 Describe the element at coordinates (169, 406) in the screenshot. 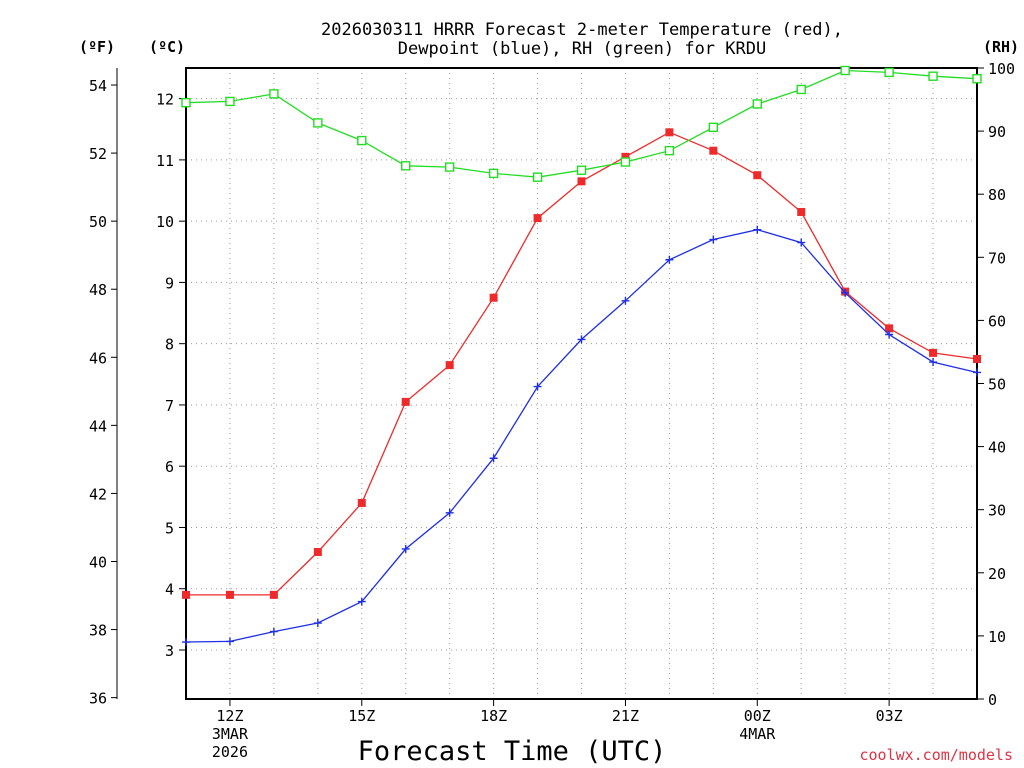

I see `celsius-tick-label: 7` at that location.